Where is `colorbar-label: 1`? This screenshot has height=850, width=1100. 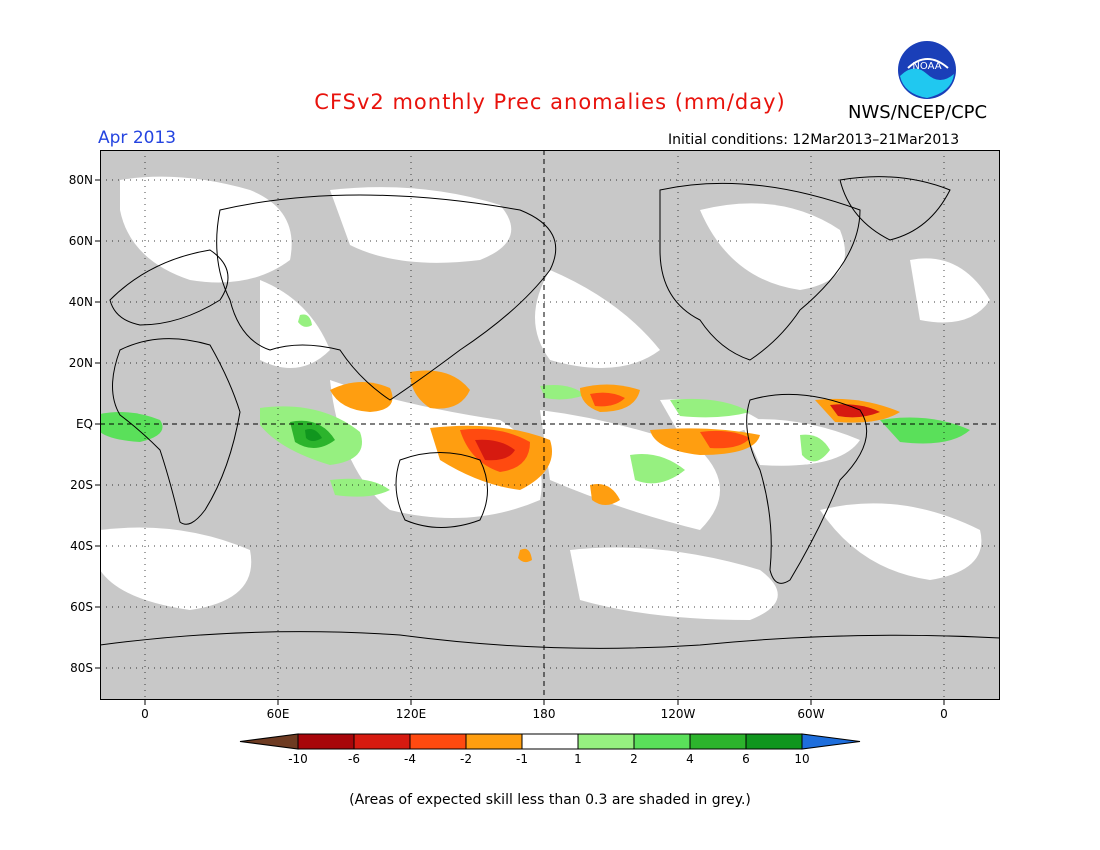 colorbar-label: 1 is located at coordinates (578, 759).